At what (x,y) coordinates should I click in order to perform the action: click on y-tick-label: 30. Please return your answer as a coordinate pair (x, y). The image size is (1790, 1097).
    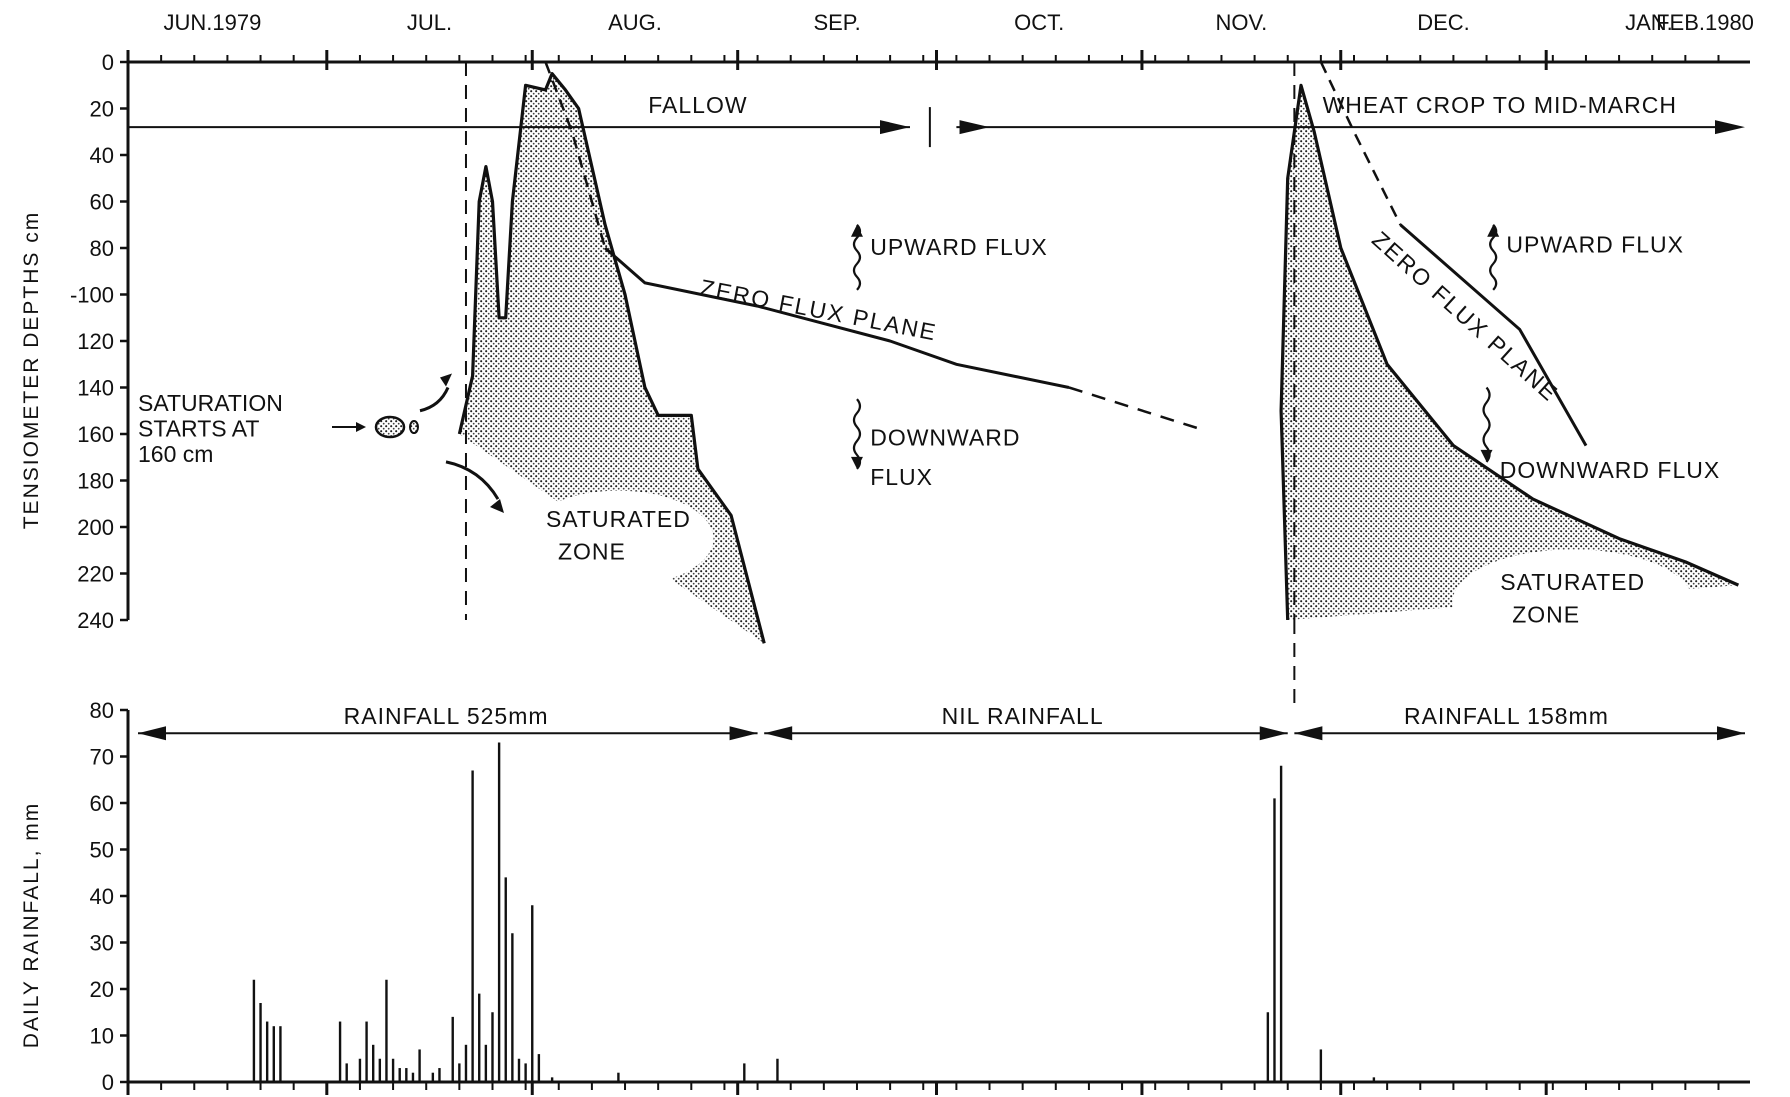
    Looking at the image, I should click on (102, 943).